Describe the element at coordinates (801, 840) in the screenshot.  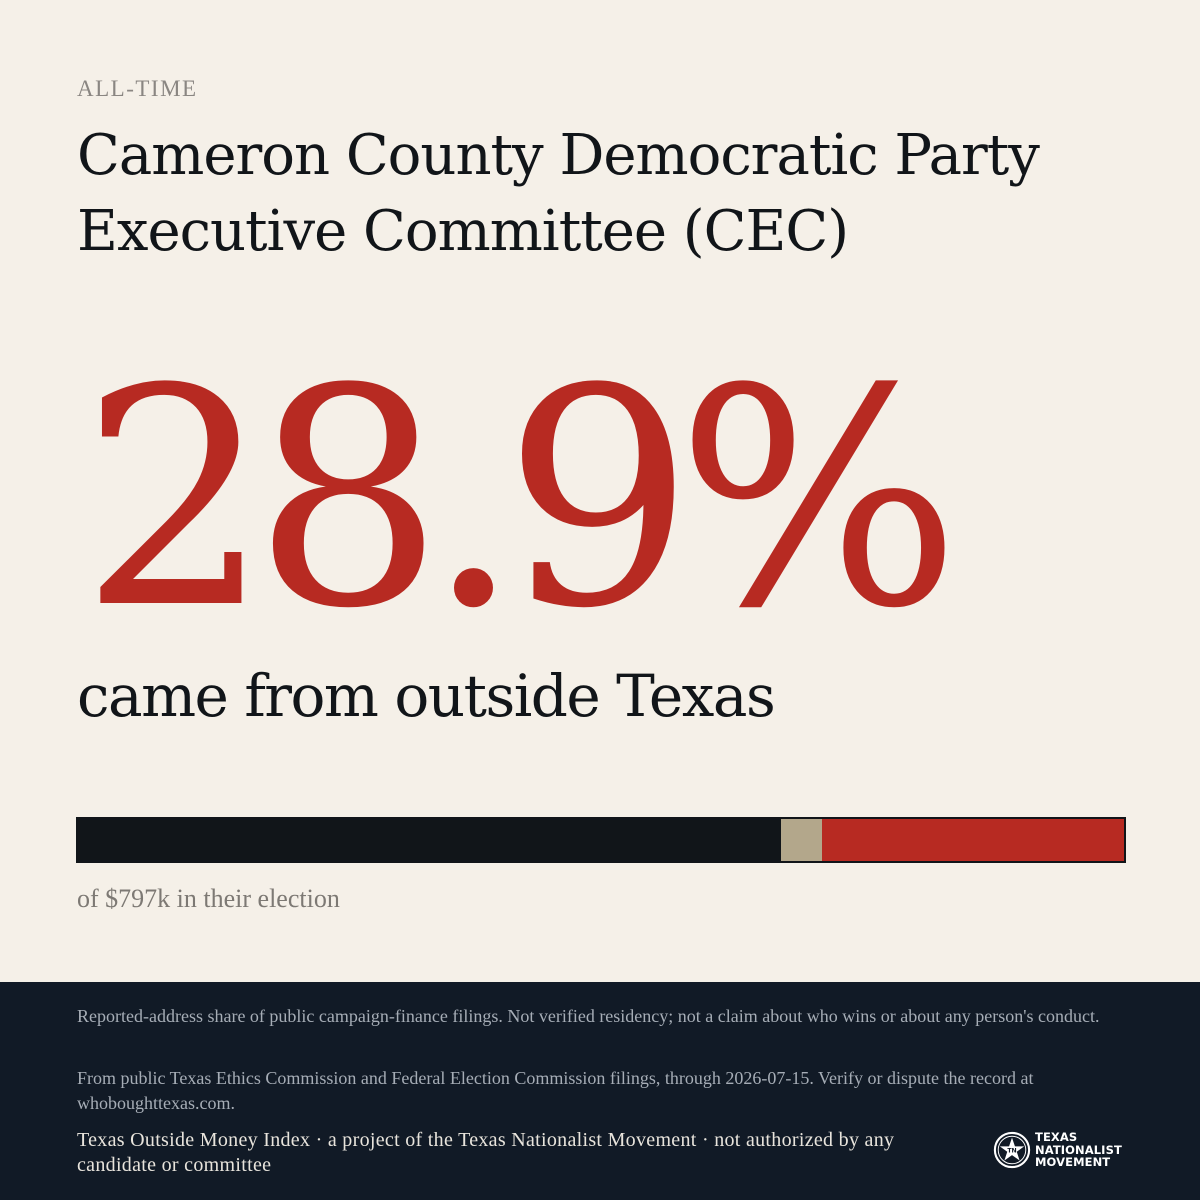
I see `share-bar-unknown-segment` at that location.